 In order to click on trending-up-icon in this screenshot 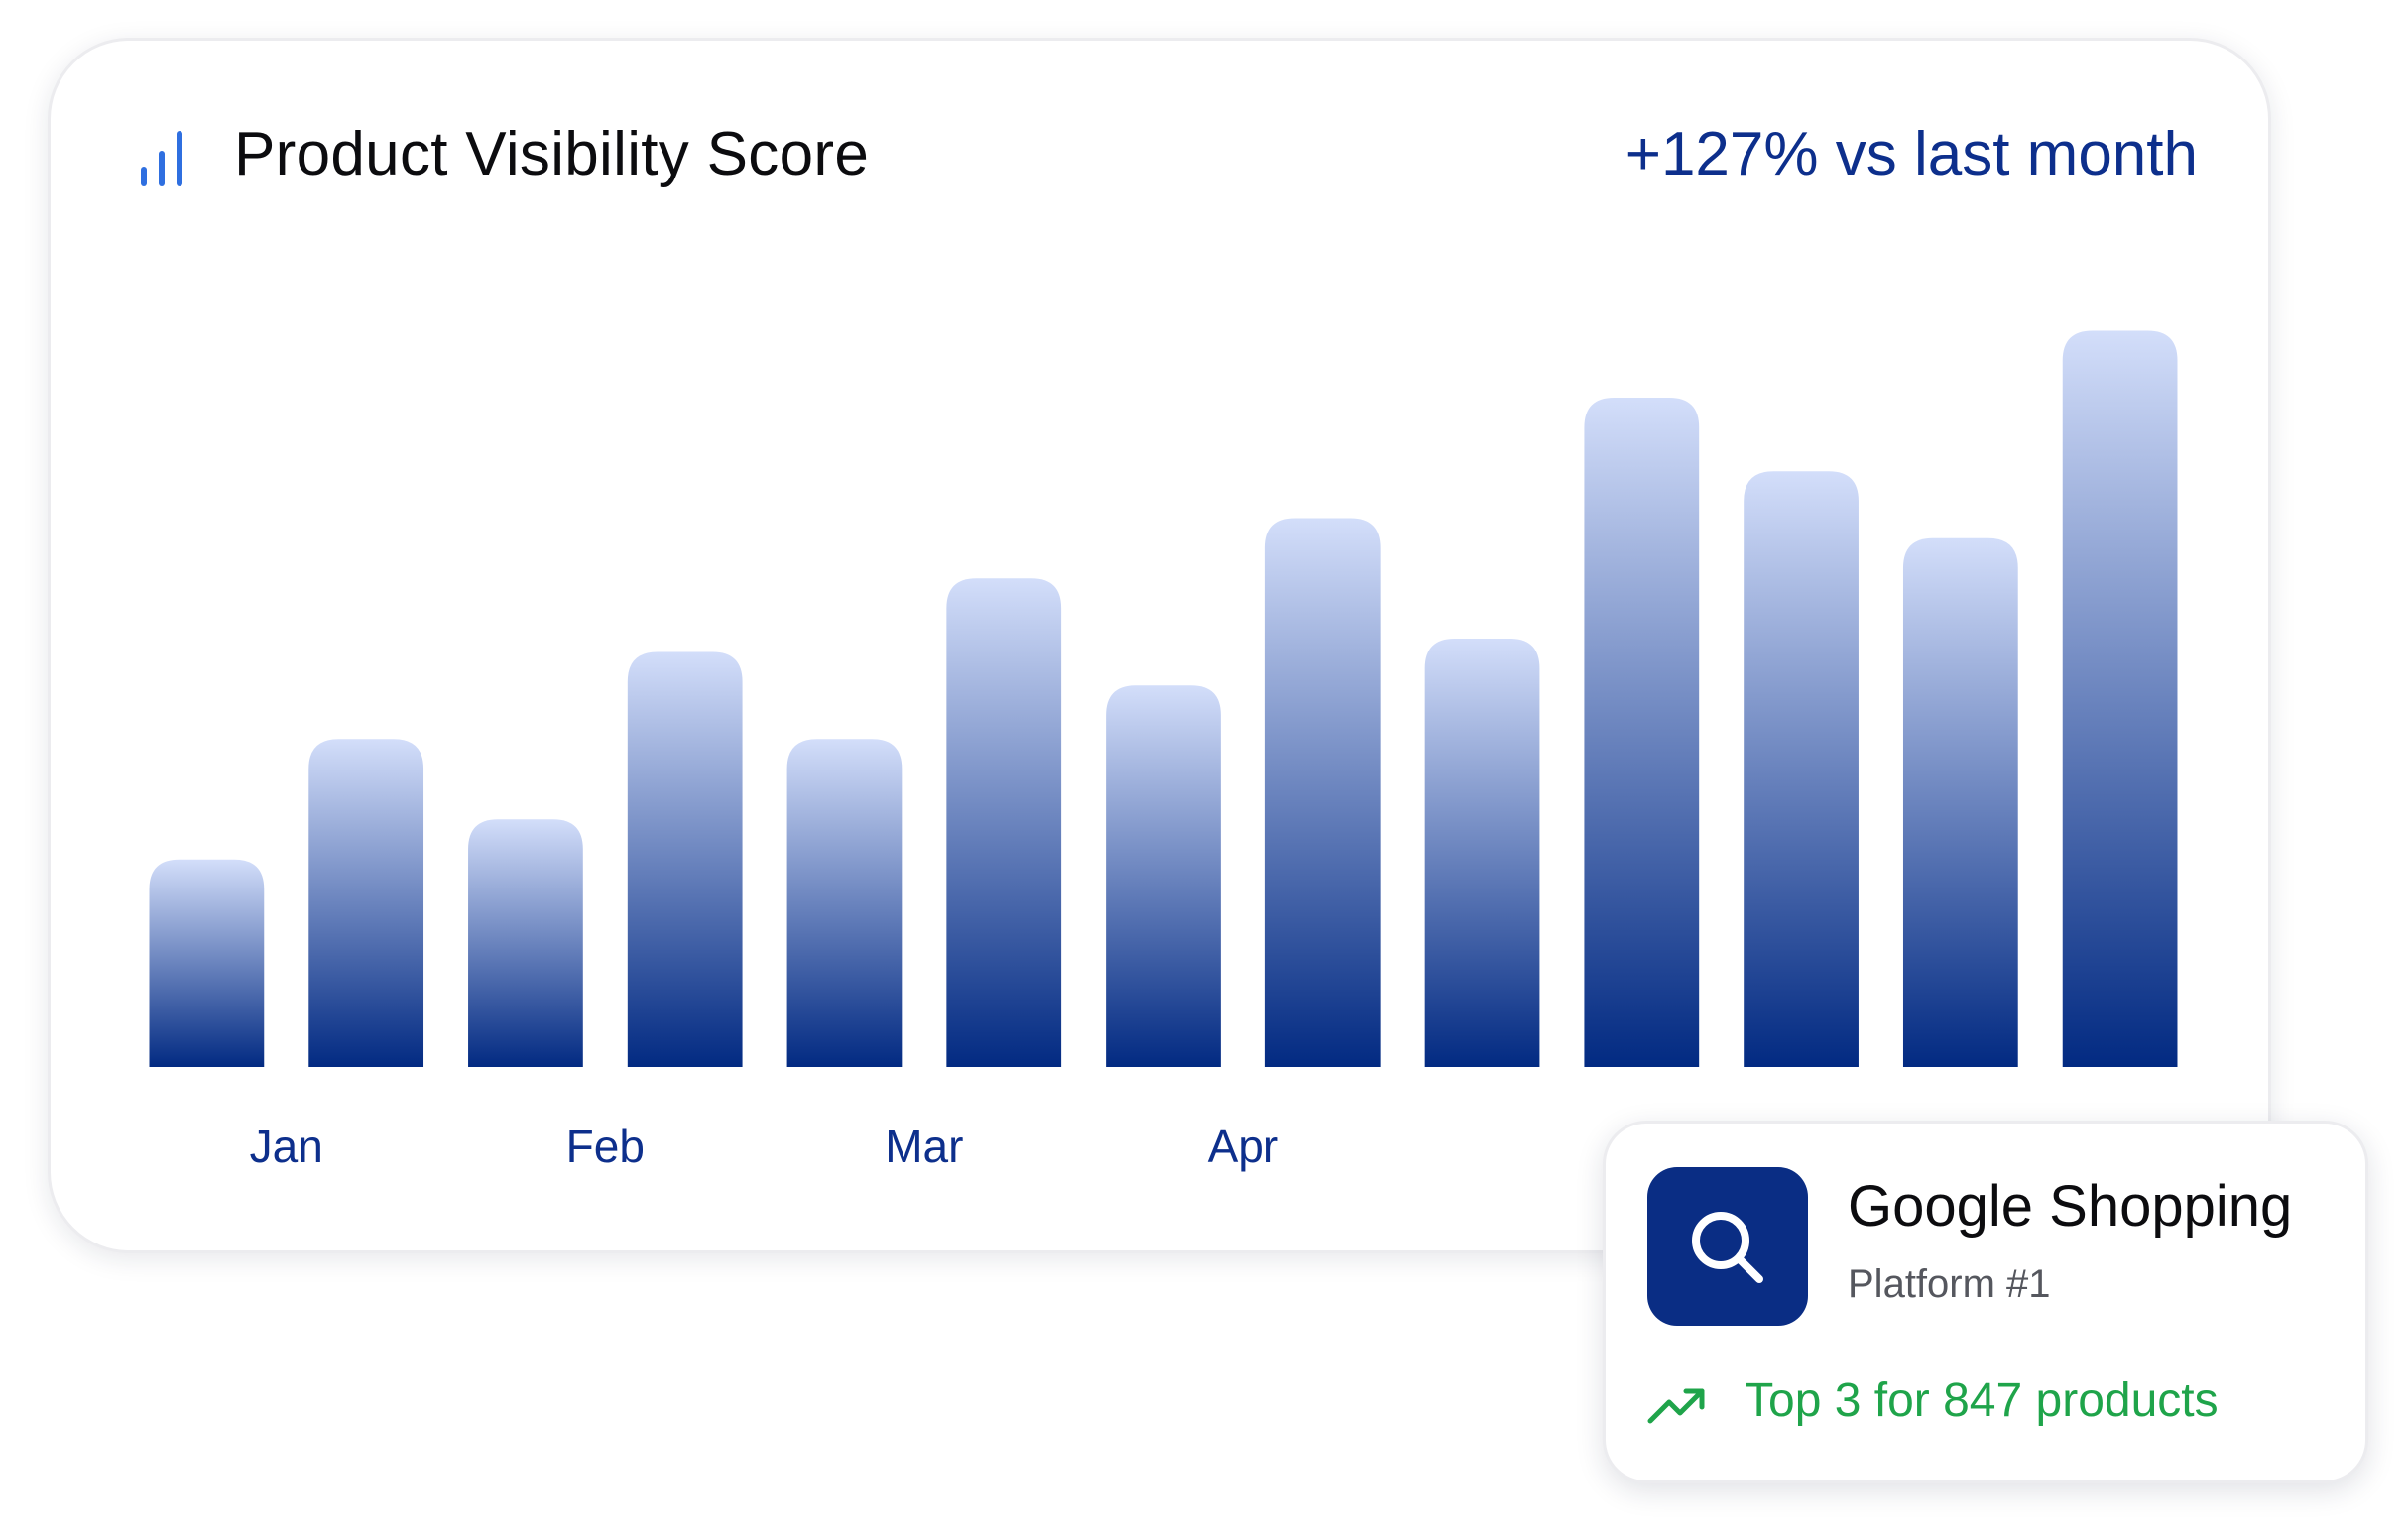, I will do `click(1676, 1406)`.